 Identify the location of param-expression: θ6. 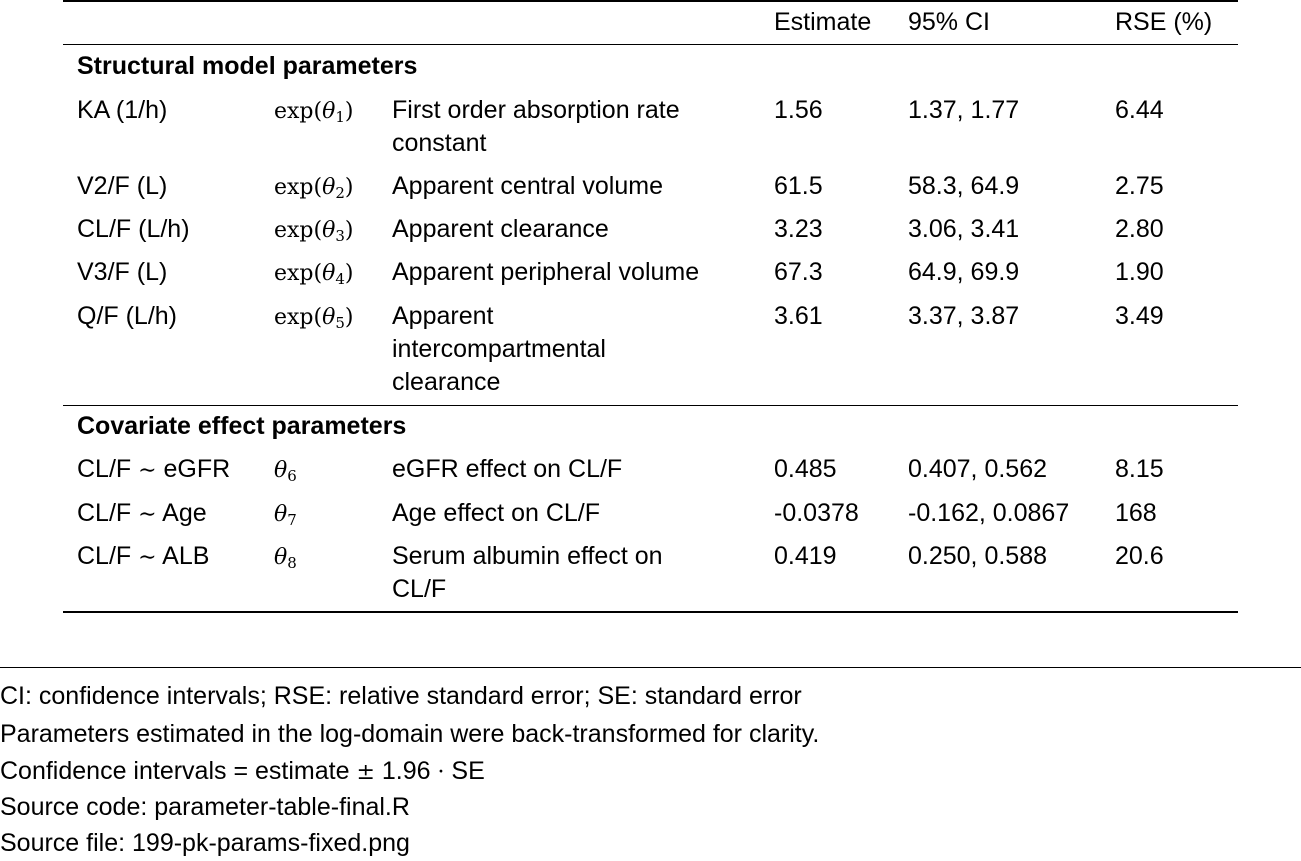
(285, 471).